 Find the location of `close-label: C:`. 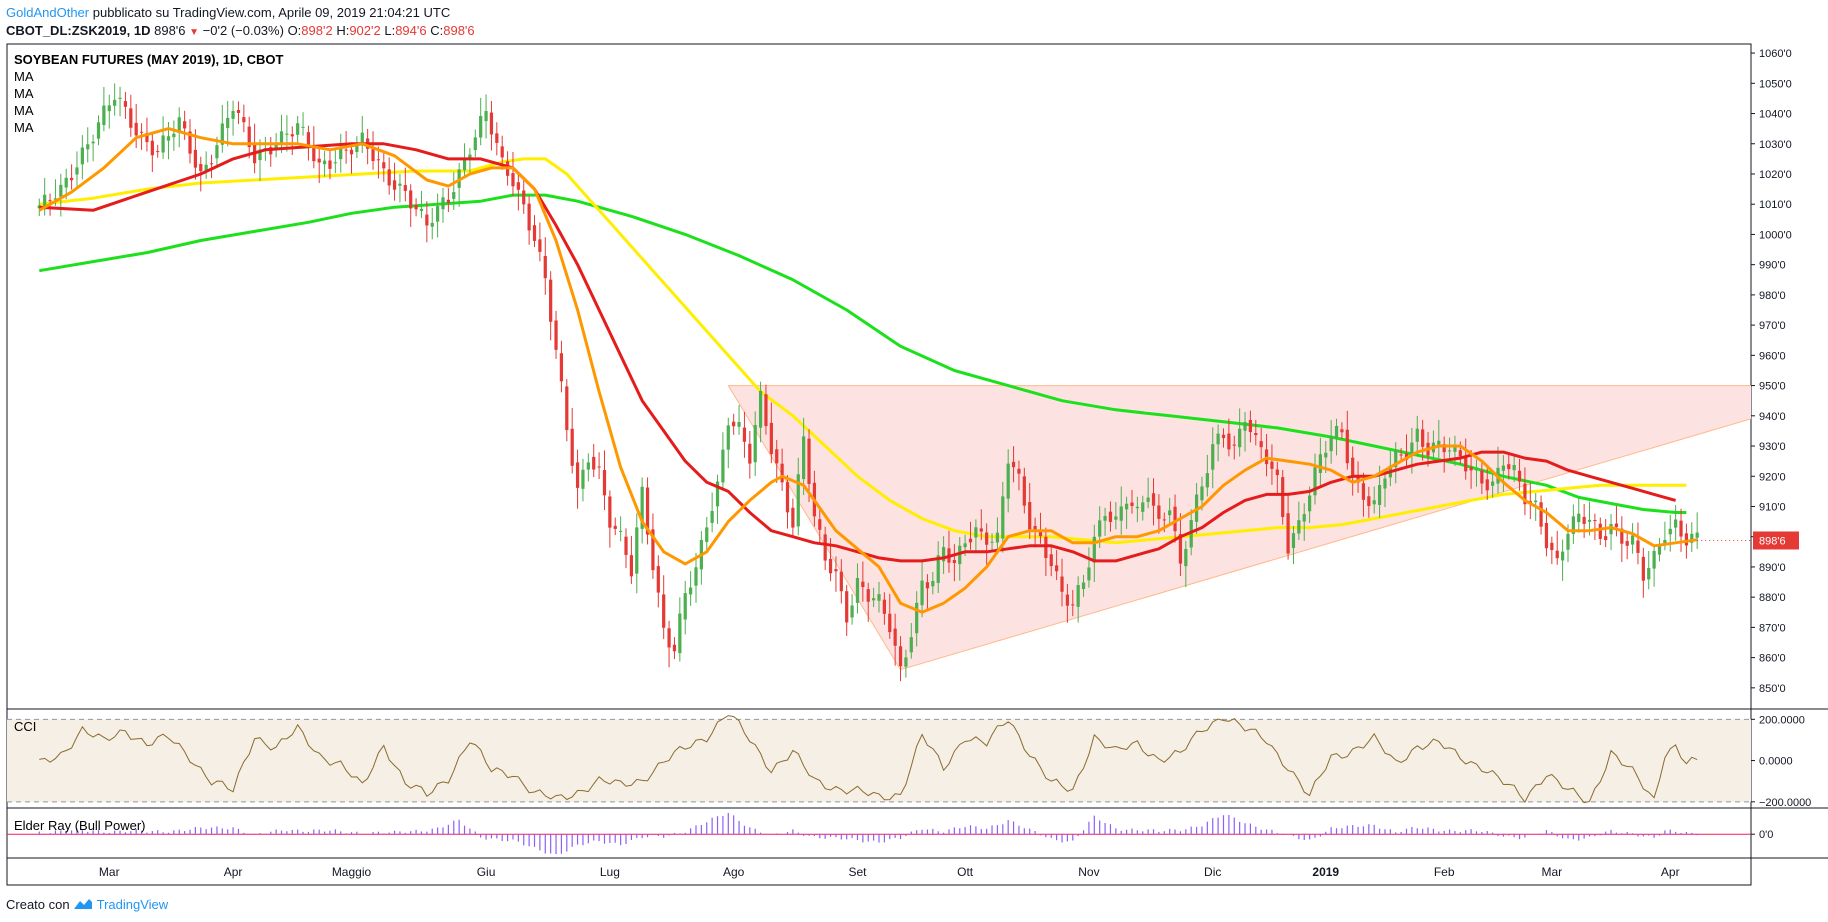

close-label: C: is located at coordinates (437, 30).